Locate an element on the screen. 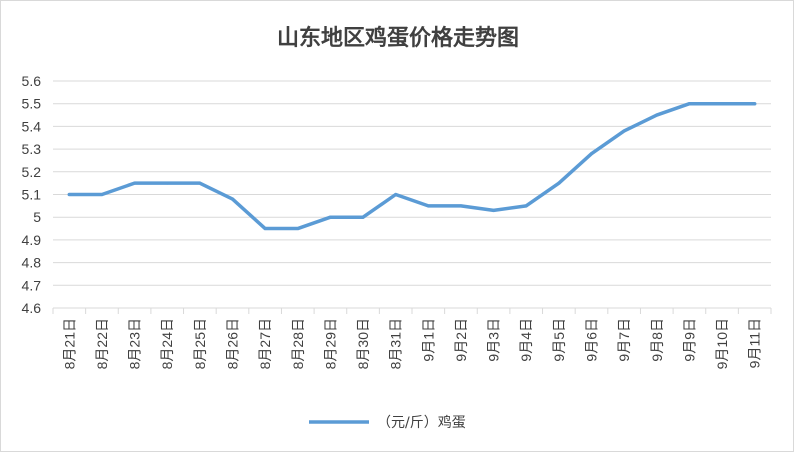 The image size is (794, 453). x-tick-label: 9月1日 is located at coordinates (428, 340).